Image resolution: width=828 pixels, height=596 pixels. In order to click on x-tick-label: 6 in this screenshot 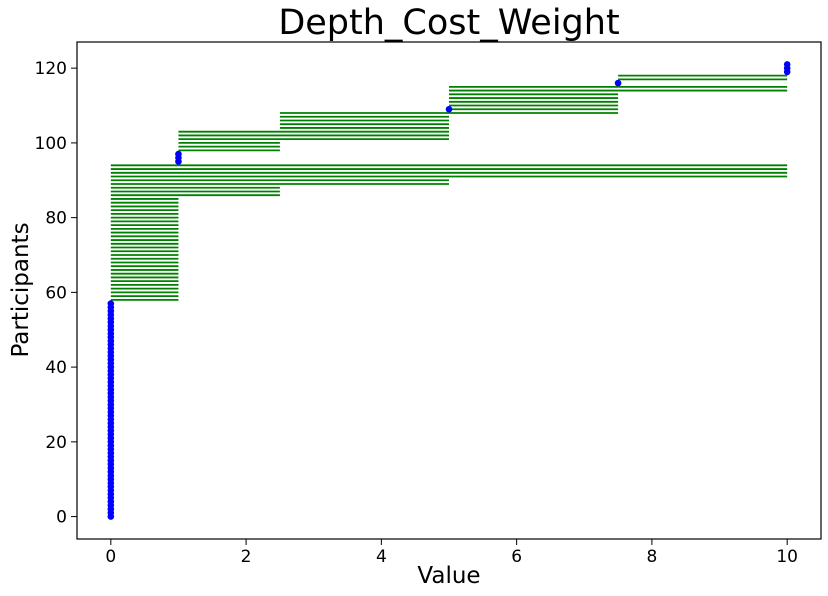, I will do `click(516, 557)`.